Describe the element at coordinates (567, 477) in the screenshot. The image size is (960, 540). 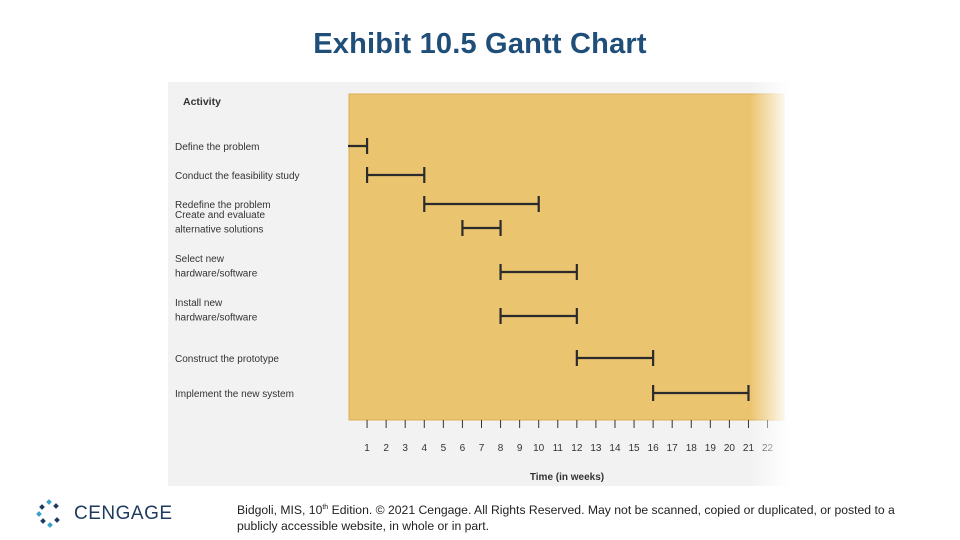
I see `x-axis-label: Time (in weeks)` at that location.